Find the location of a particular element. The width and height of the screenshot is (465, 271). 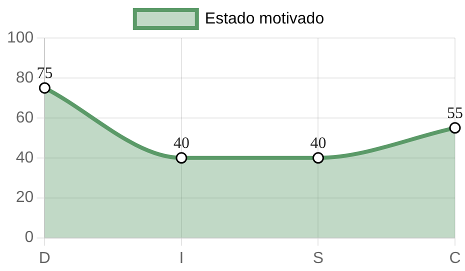

x-tick-label: S is located at coordinates (318, 258).